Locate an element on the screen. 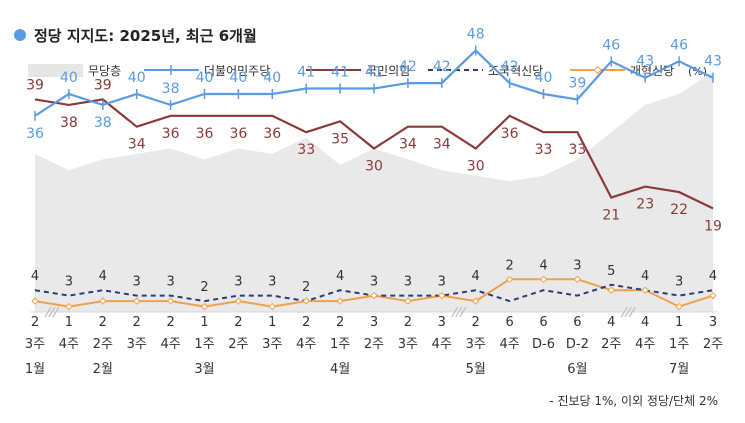 This screenshot has height=423, width=745. x-tick-label: D-2 is located at coordinates (577, 344).